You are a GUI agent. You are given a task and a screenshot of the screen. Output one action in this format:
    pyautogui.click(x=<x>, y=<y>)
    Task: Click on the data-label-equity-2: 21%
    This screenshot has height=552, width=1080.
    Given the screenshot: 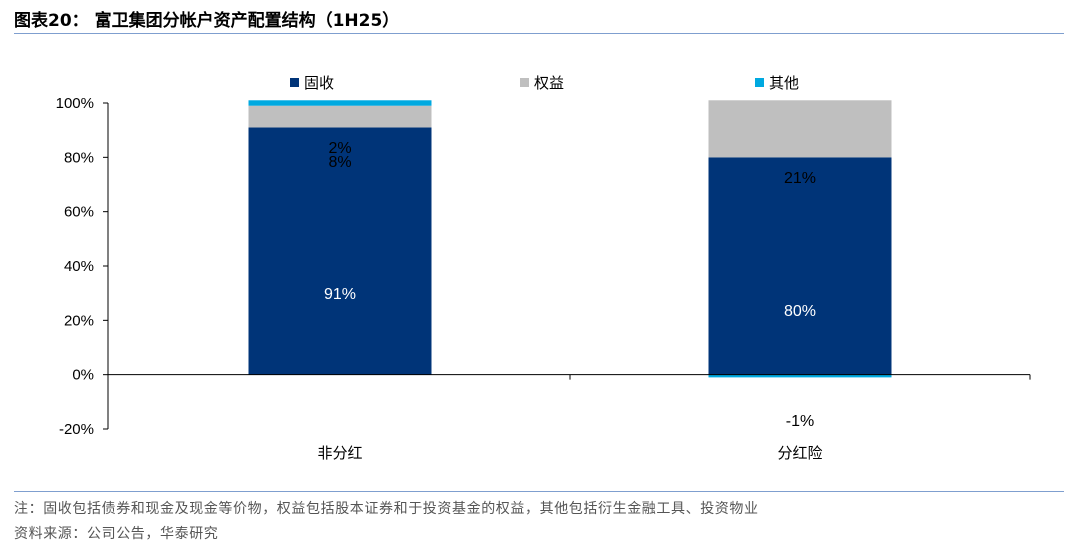 What is the action you would take?
    pyautogui.click(x=800, y=178)
    